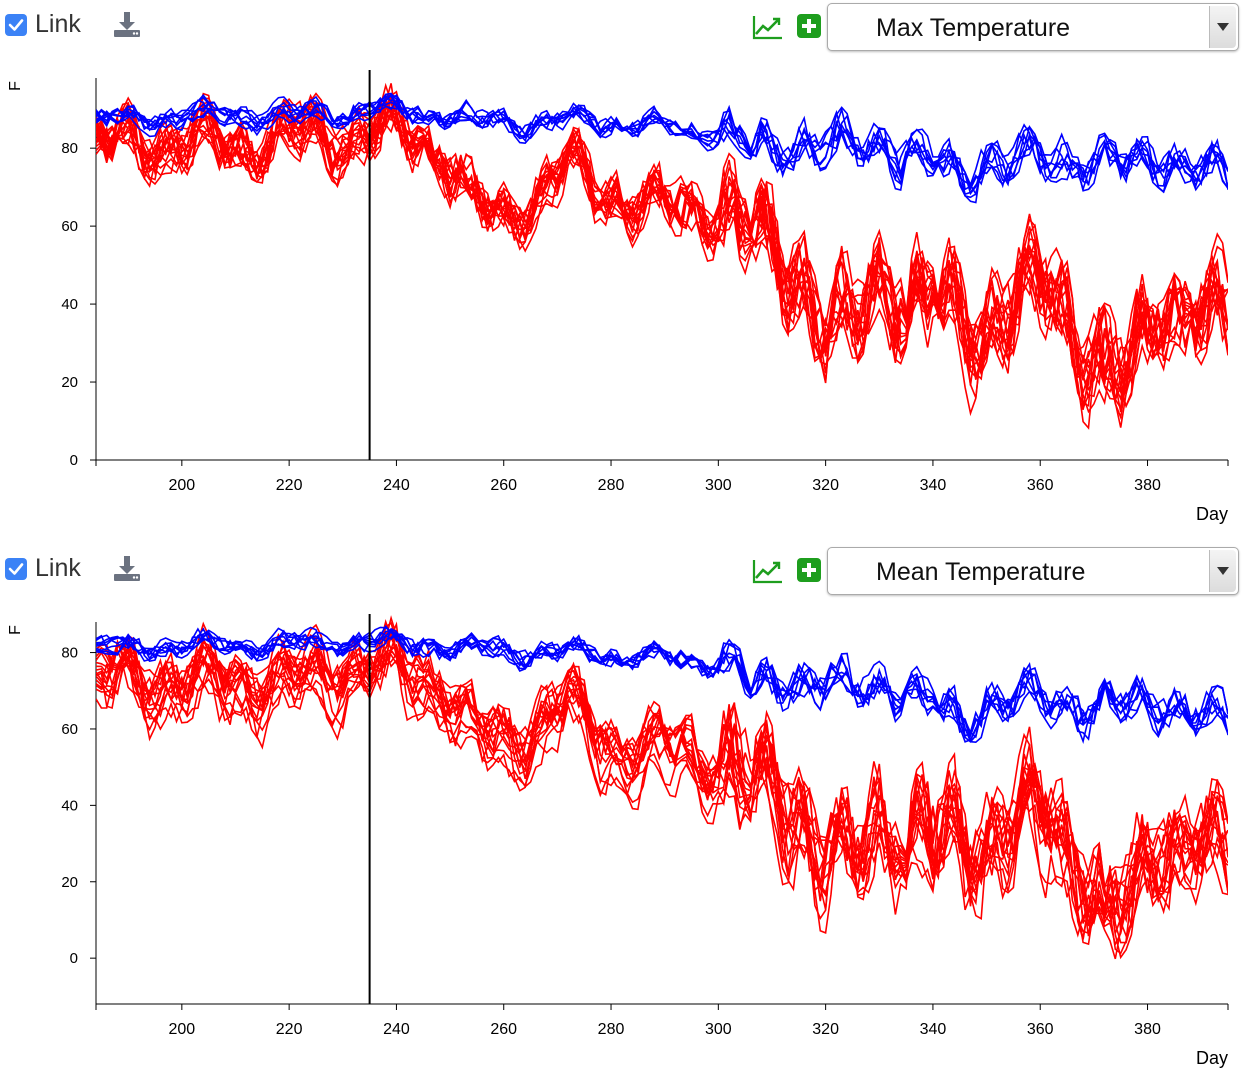 The height and width of the screenshot is (1088, 1247). Describe the element at coordinates (623, 30) in the screenshot. I see `panel-toolbar: Link Max Temperature` at that location.